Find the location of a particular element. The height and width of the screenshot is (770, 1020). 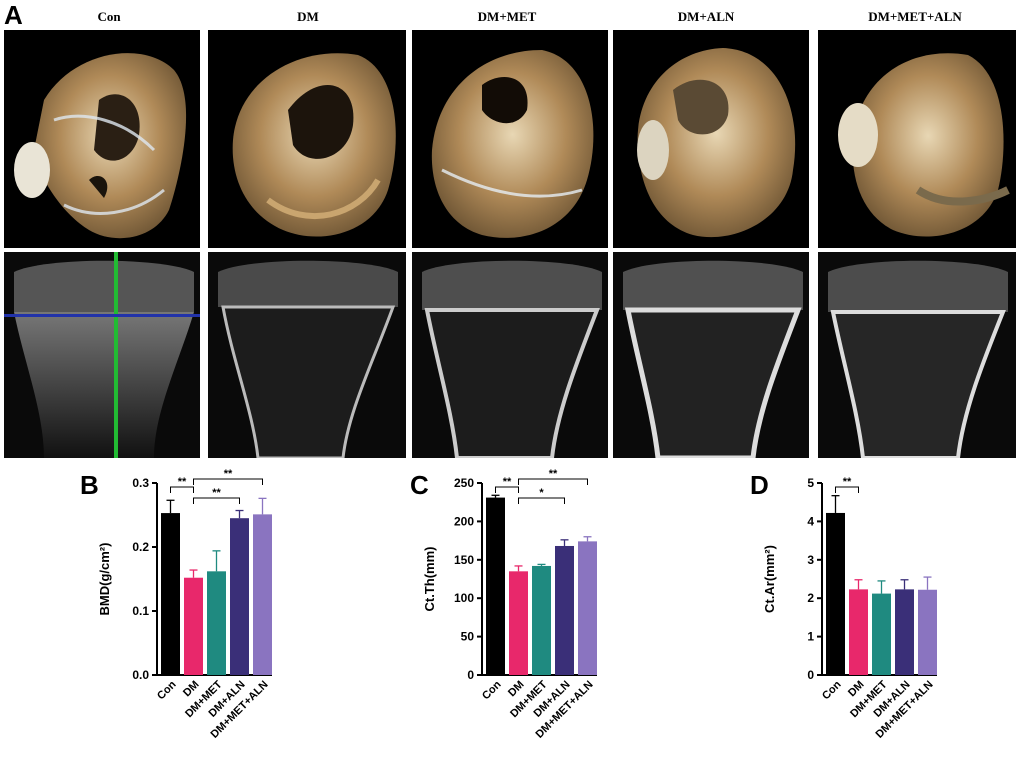

column-title-dm-met: DM+MET is located at coordinates (507, 16).